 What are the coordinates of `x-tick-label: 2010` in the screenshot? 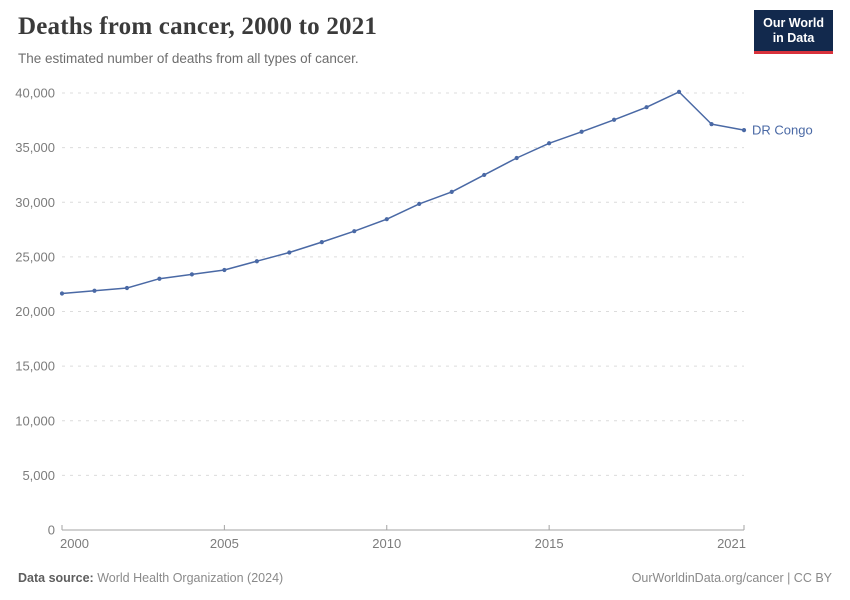 It's located at (386, 543).